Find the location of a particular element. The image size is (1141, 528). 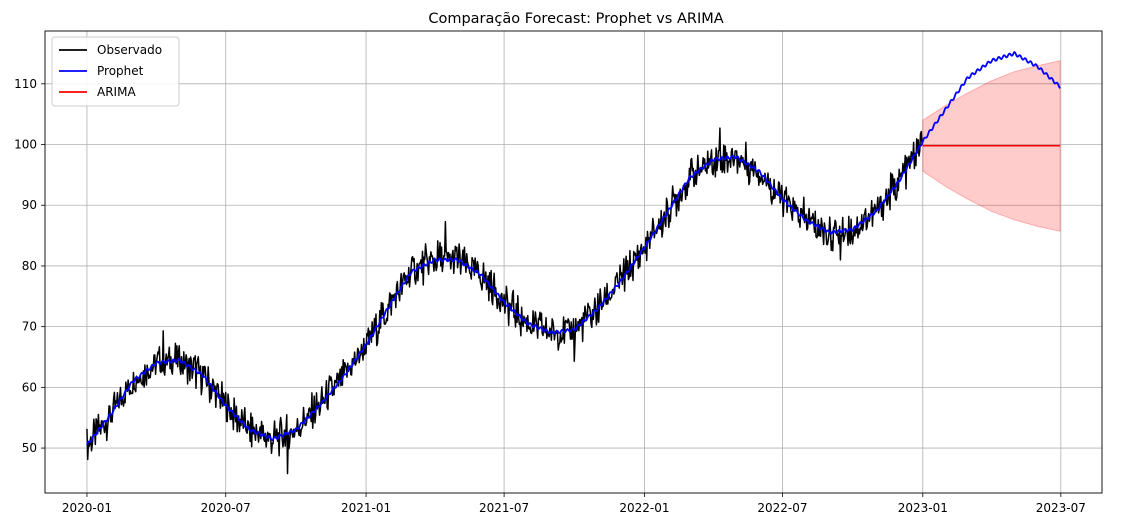

x-tick-label: 2023-01 is located at coordinates (923, 508).